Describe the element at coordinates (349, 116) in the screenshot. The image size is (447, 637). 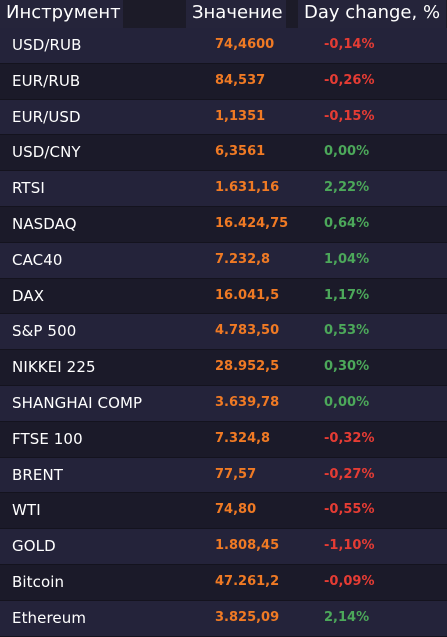
I see `day-change: -0,15%` at that location.